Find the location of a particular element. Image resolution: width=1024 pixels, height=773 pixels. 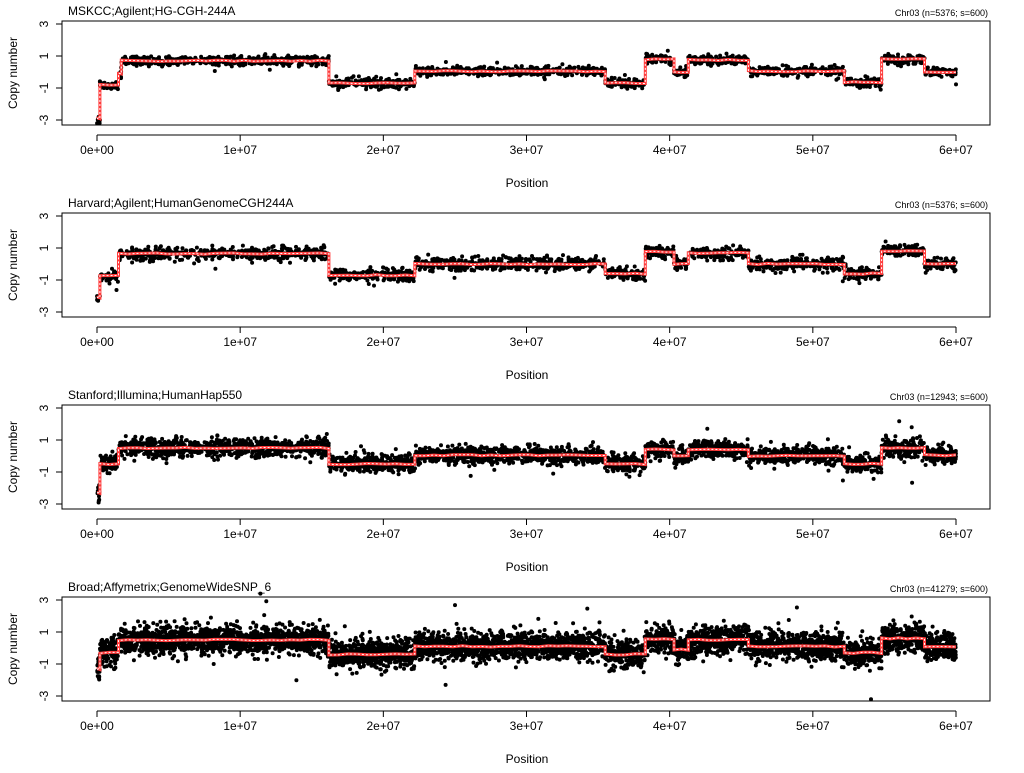

x-tick-label: 5e+07 is located at coordinates (813, 534).